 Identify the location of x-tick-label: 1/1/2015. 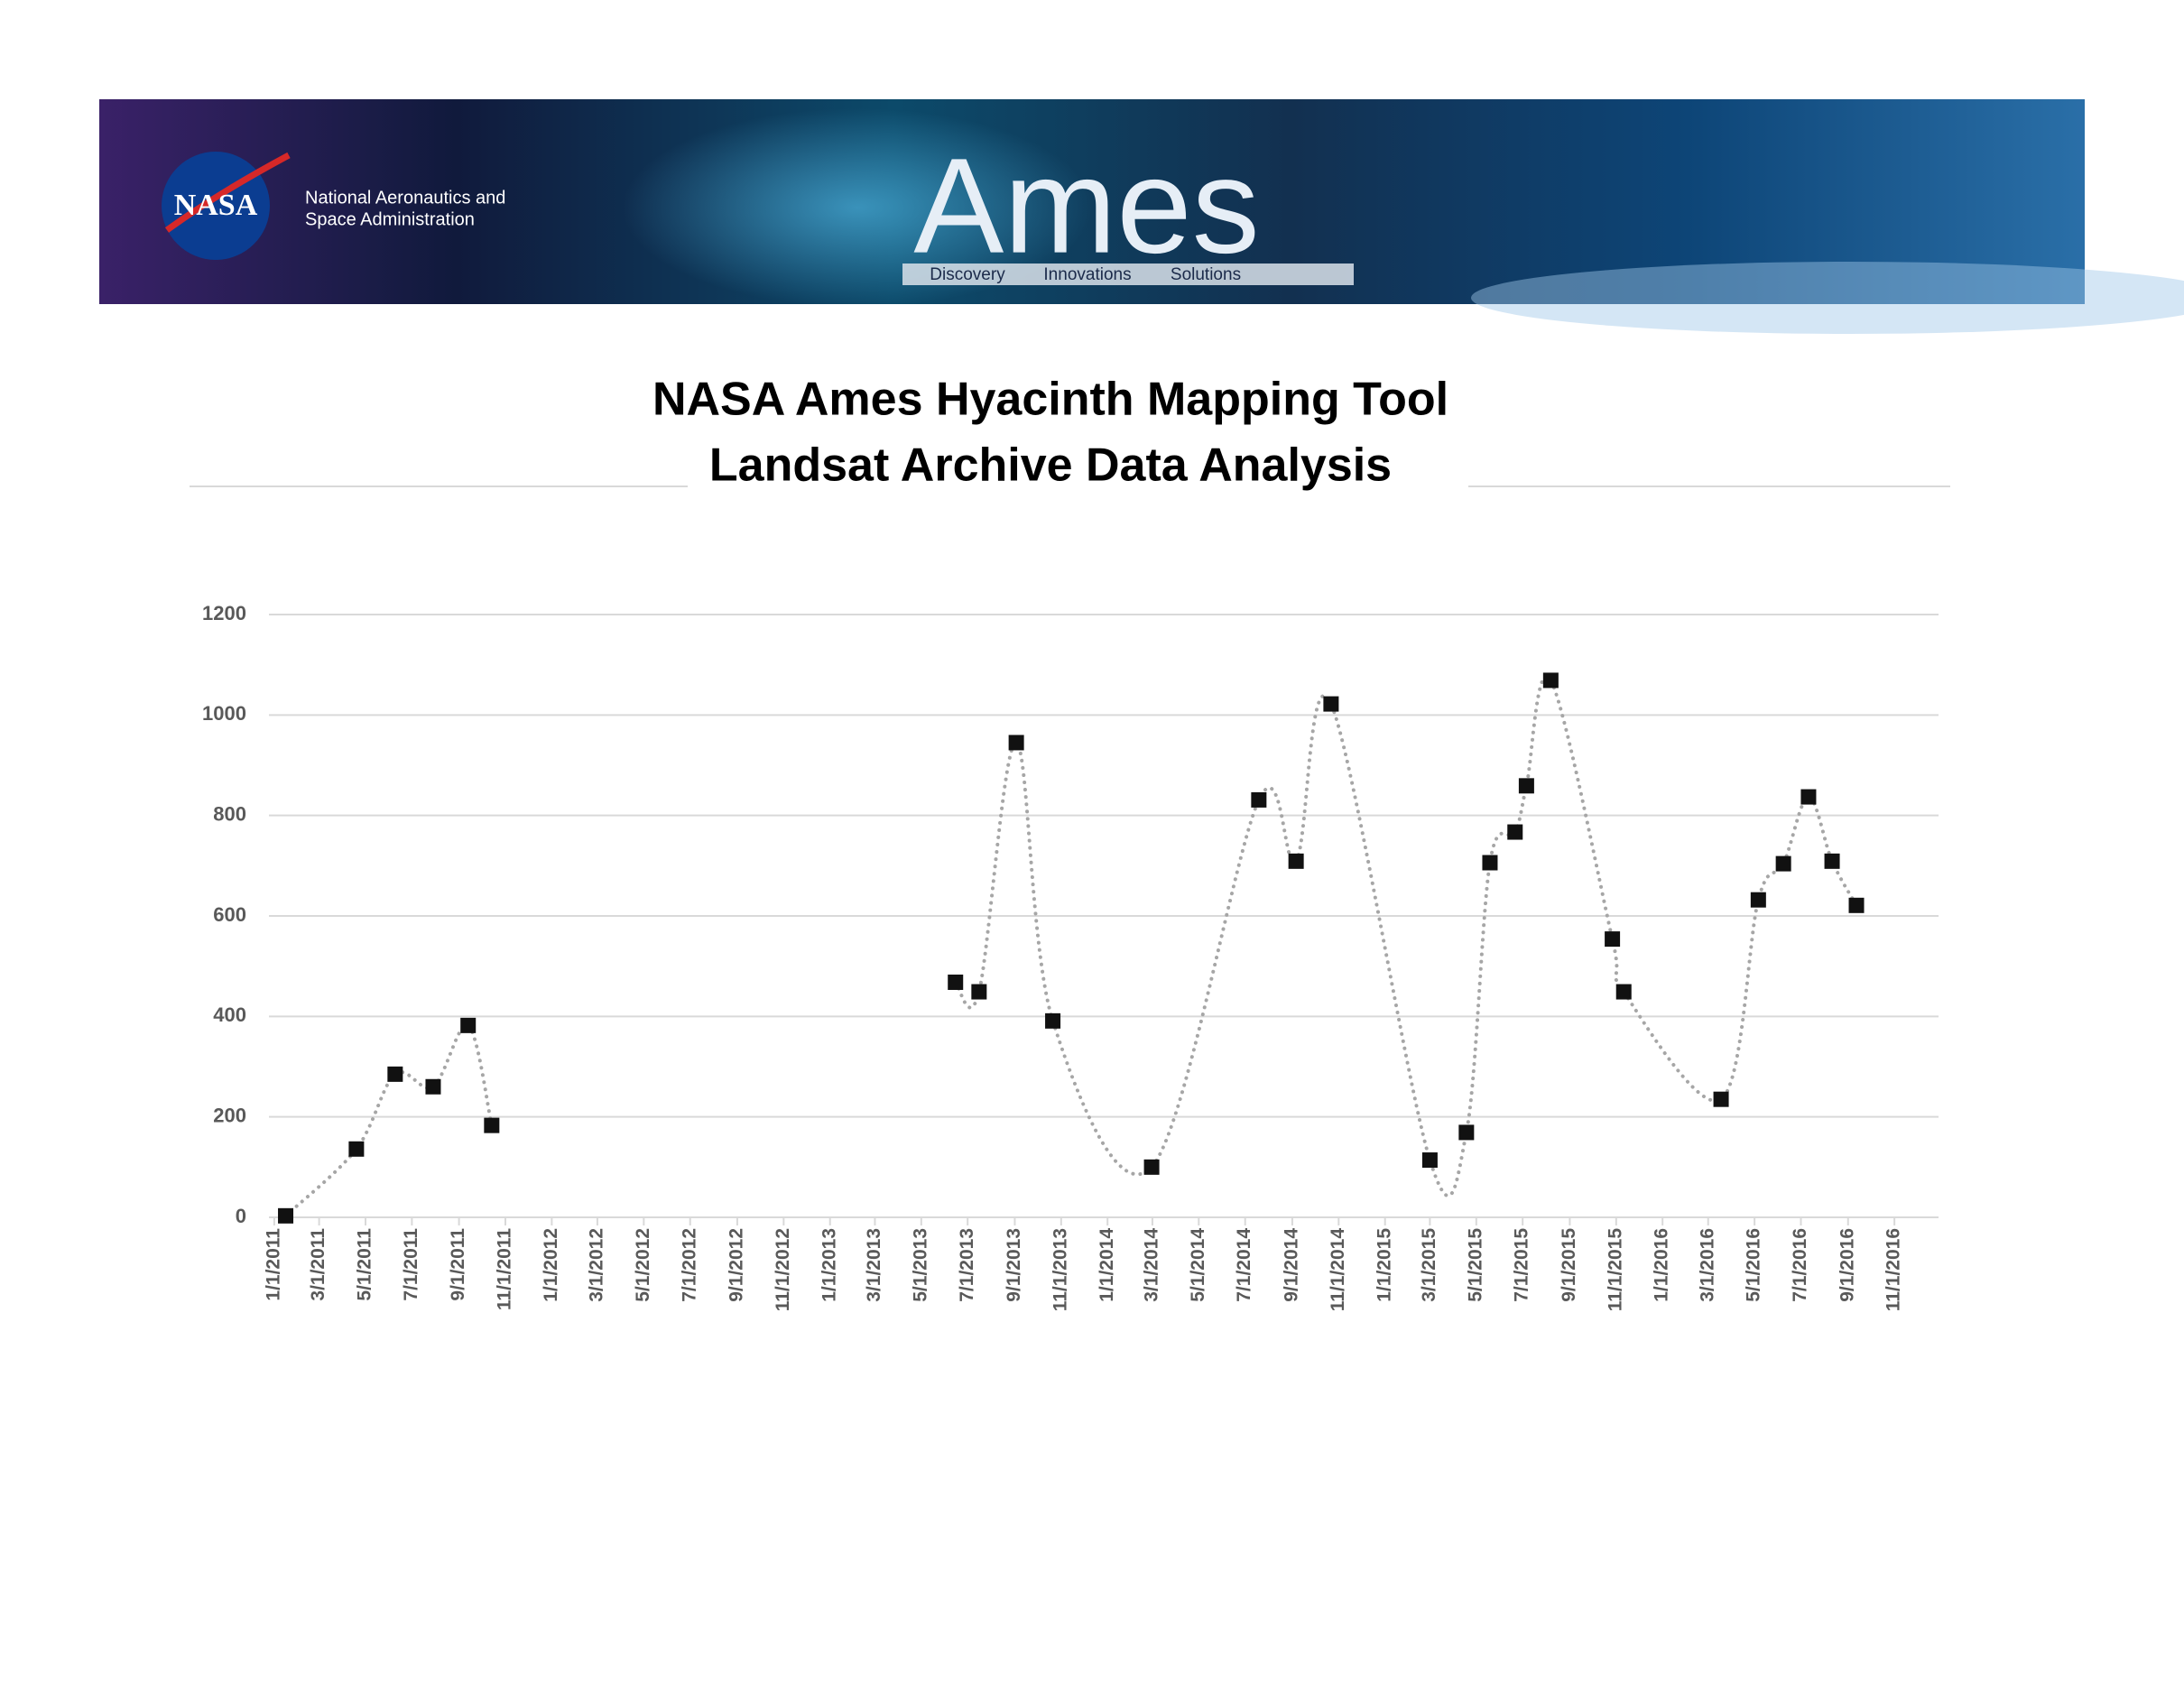
(1384, 1265).